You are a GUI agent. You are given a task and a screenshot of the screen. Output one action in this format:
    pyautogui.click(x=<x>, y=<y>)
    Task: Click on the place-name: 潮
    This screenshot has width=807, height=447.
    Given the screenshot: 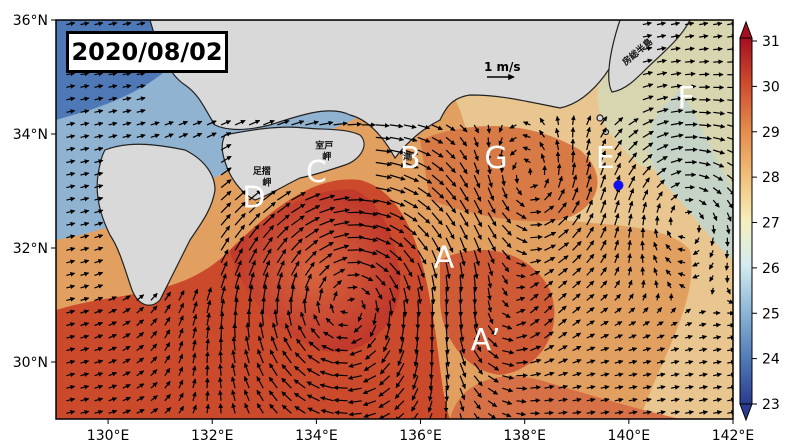 What is the action you would take?
    pyautogui.click(x=407, y=157)
    